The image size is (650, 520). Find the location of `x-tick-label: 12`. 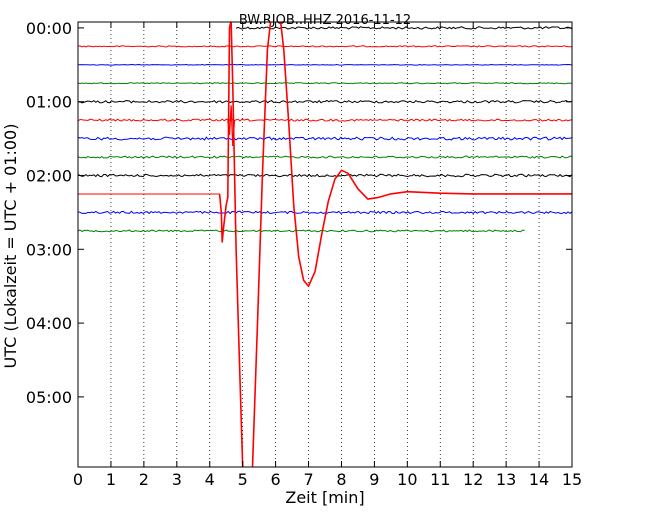

x-tick-label: 12 is located at coordinates (473, 479).